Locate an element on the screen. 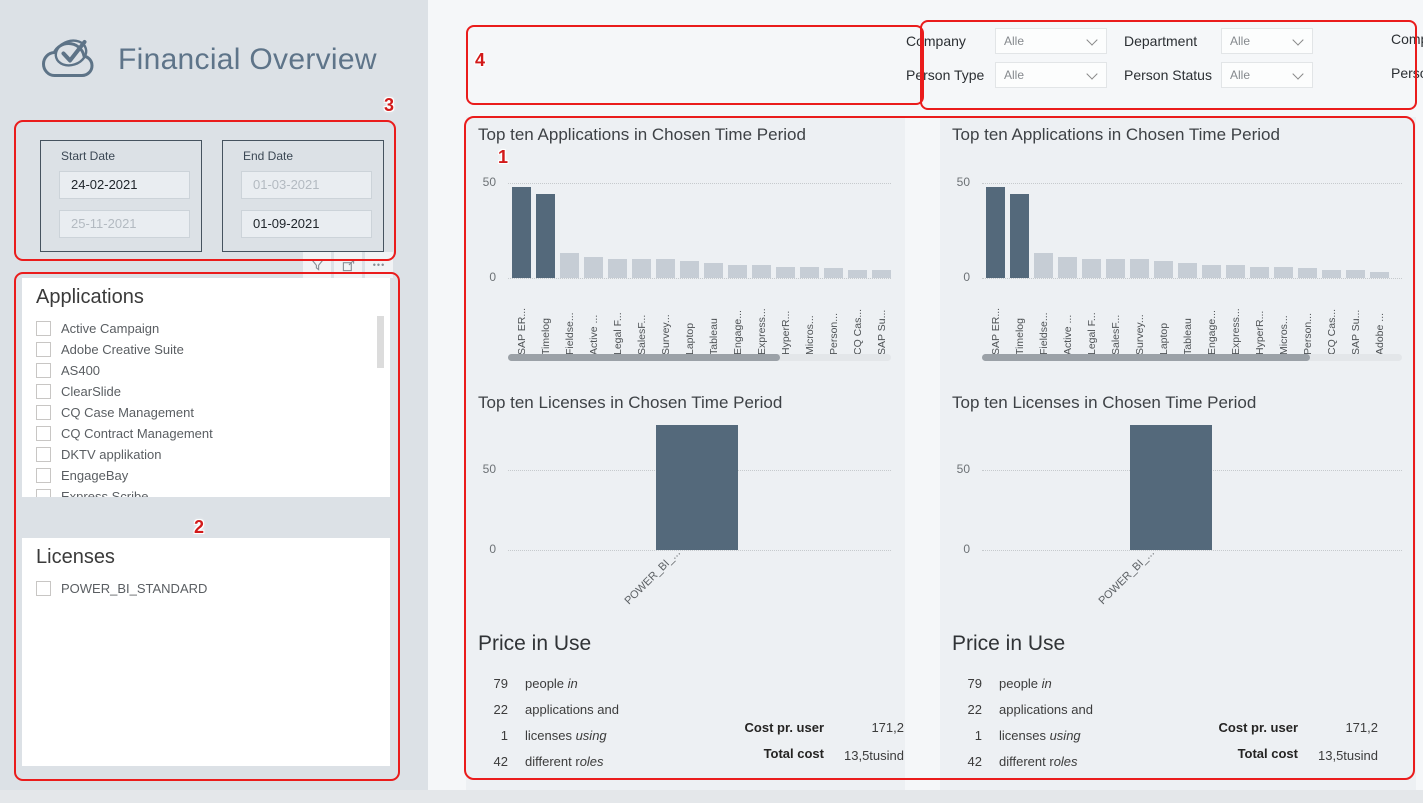 Image resolution: width=1423 pixels, height=803 pixels. y-axis-tick: 50 is located at coordinates (489, 469).